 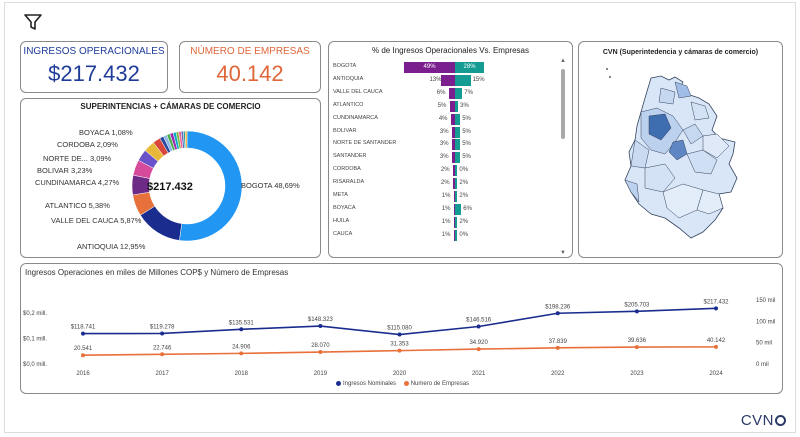 I want to click on scroll-thumb, so click(x=563, y=104).